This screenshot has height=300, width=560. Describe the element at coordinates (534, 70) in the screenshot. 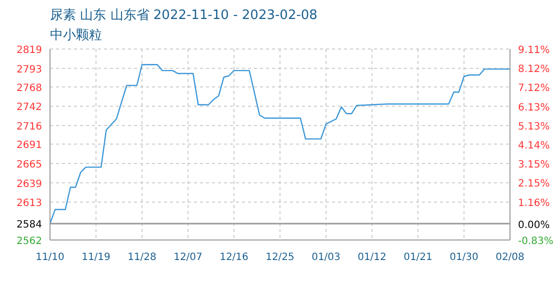

I see `y2-tick-label: 8.12%` at that location.